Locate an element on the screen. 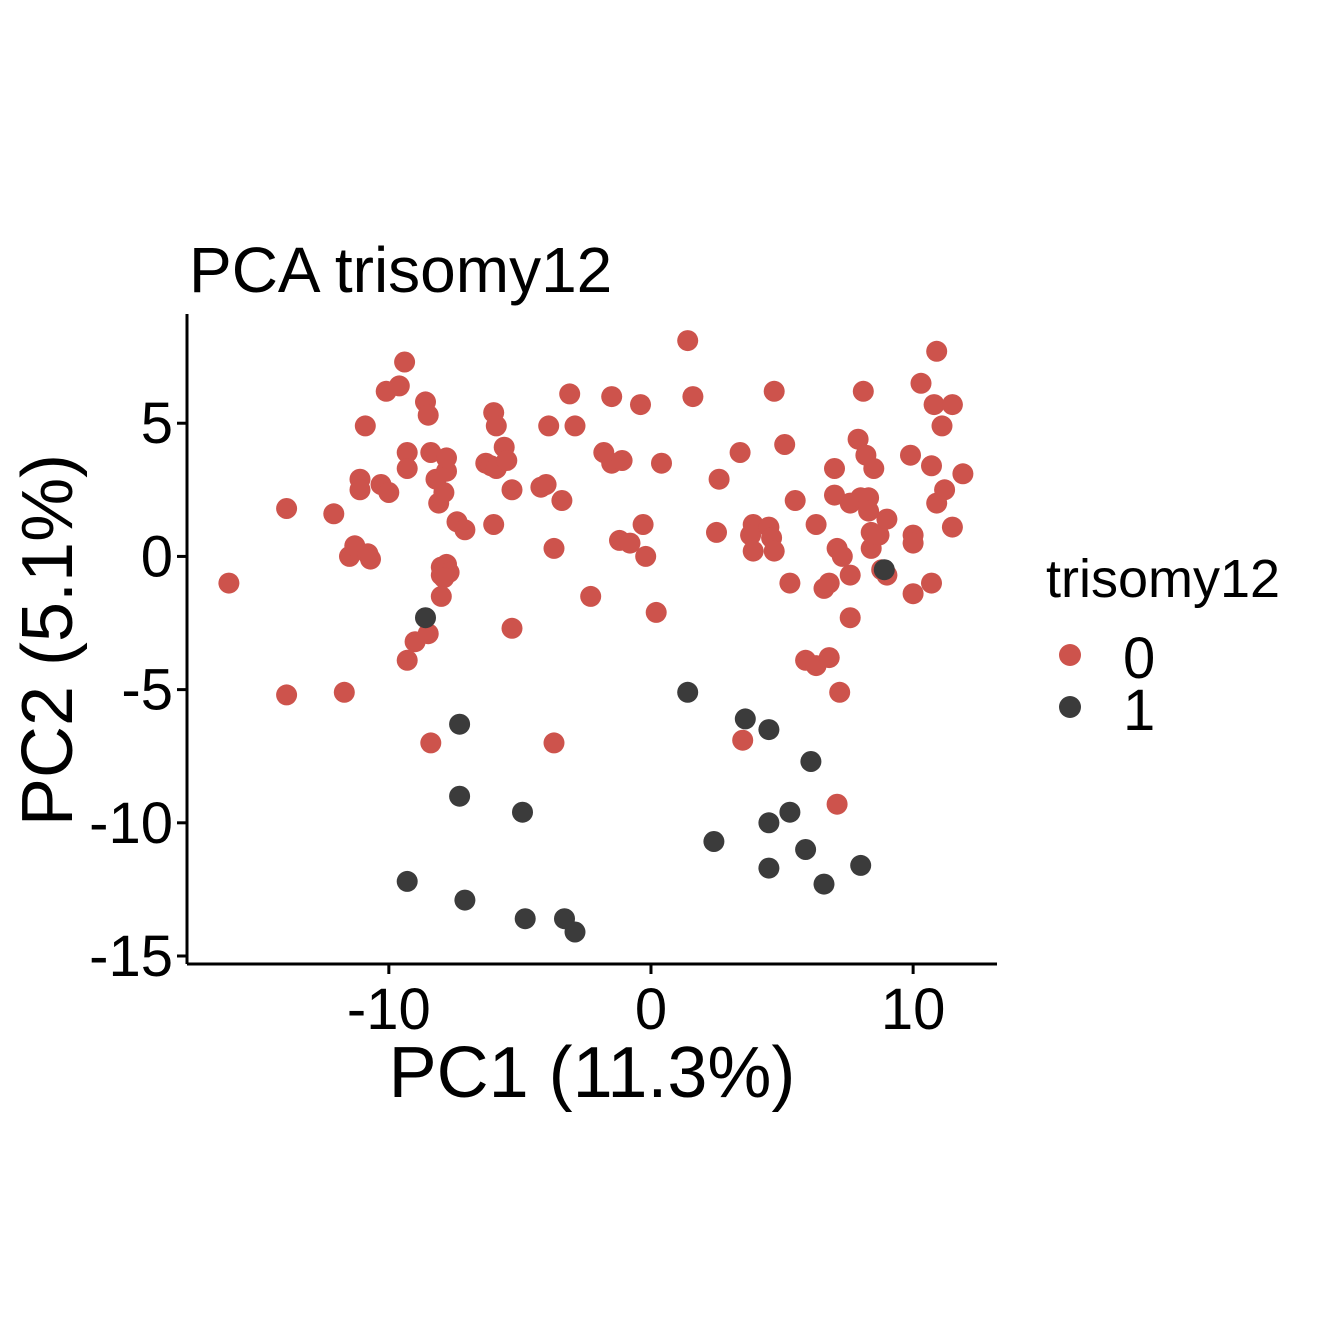 This screenshot has width=1344, height=1344. legend-title: trisomy12 is located at coordinates (1163, 579).